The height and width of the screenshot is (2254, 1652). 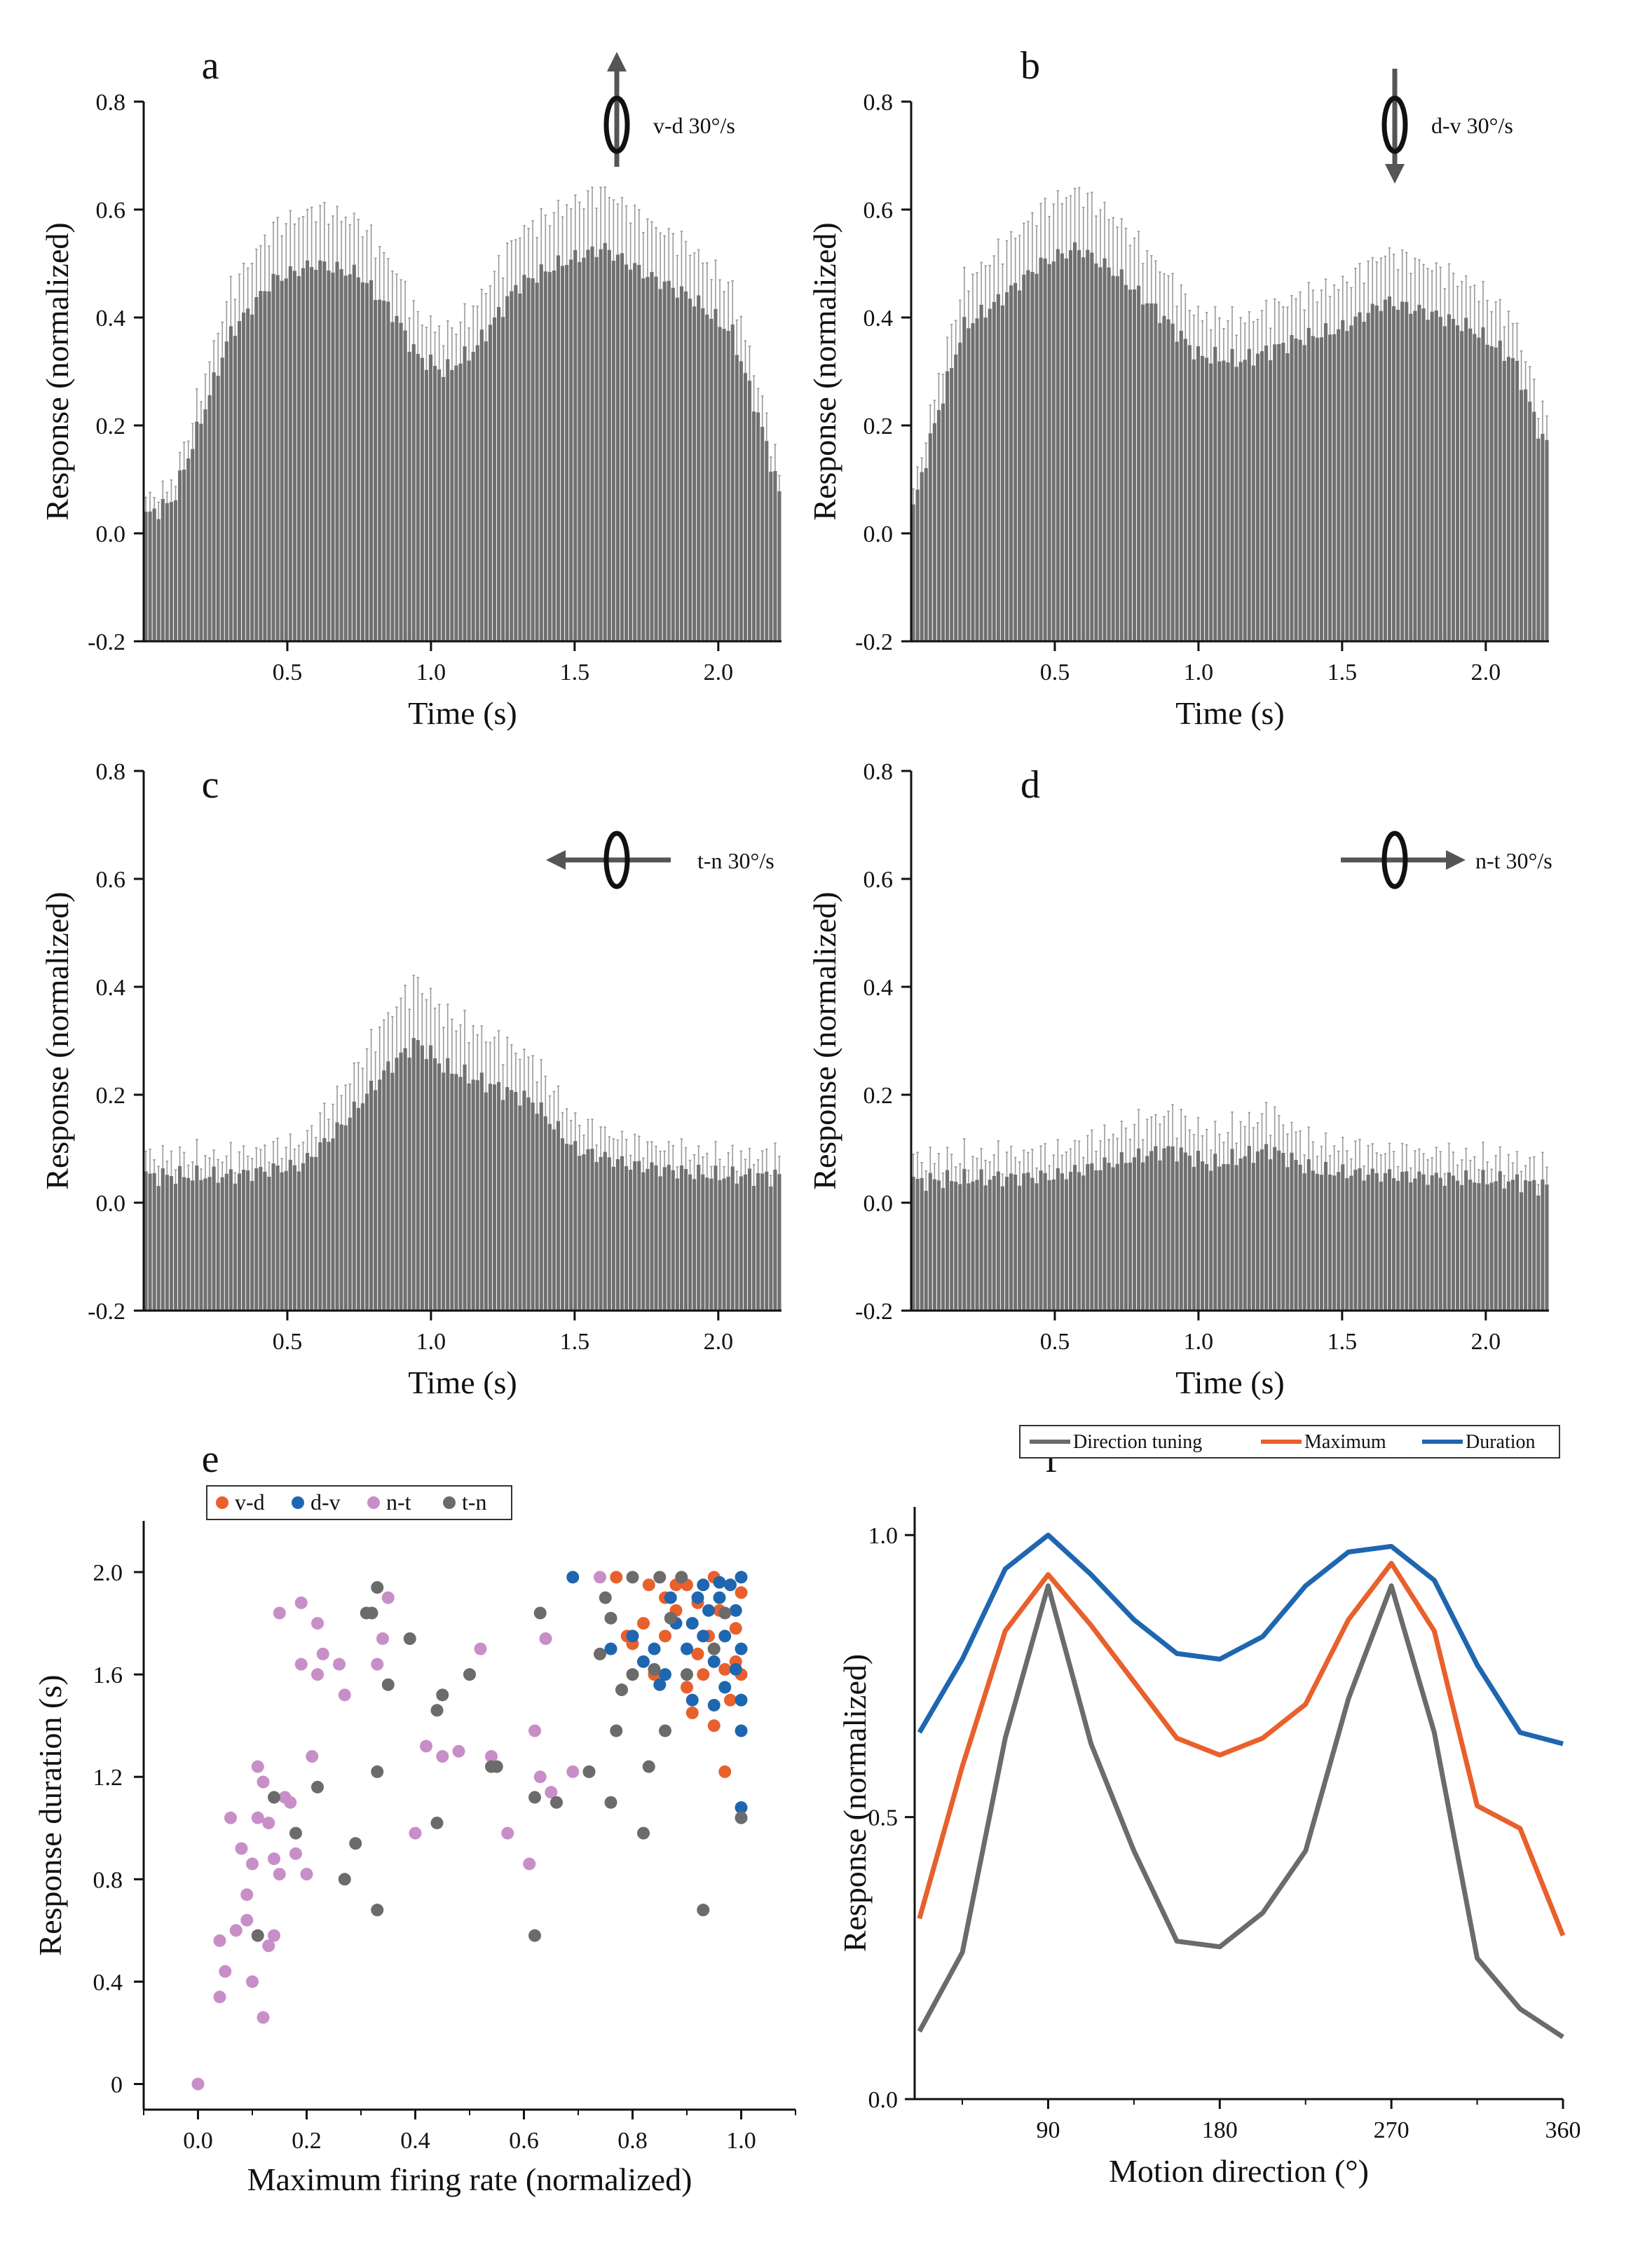 What do you see at coordinates (359, 1502) in the screenshot?
I see `legend-box` at bounding box center [359, 1502].